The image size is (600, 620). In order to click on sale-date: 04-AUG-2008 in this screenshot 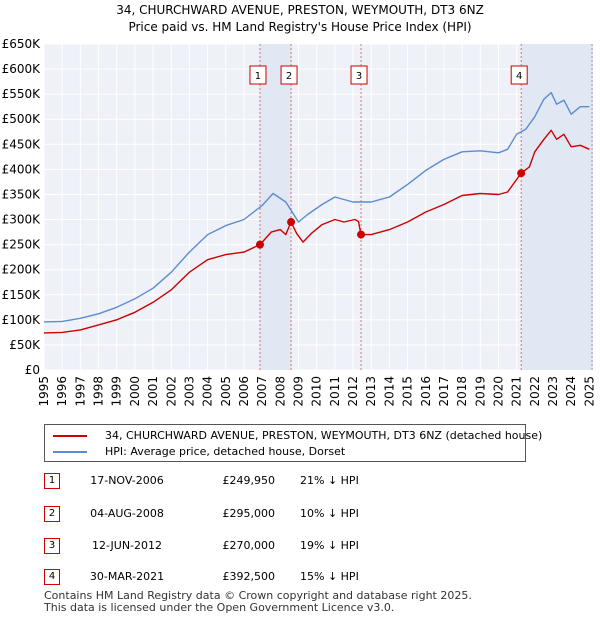, I will do `click(127, 513)`.